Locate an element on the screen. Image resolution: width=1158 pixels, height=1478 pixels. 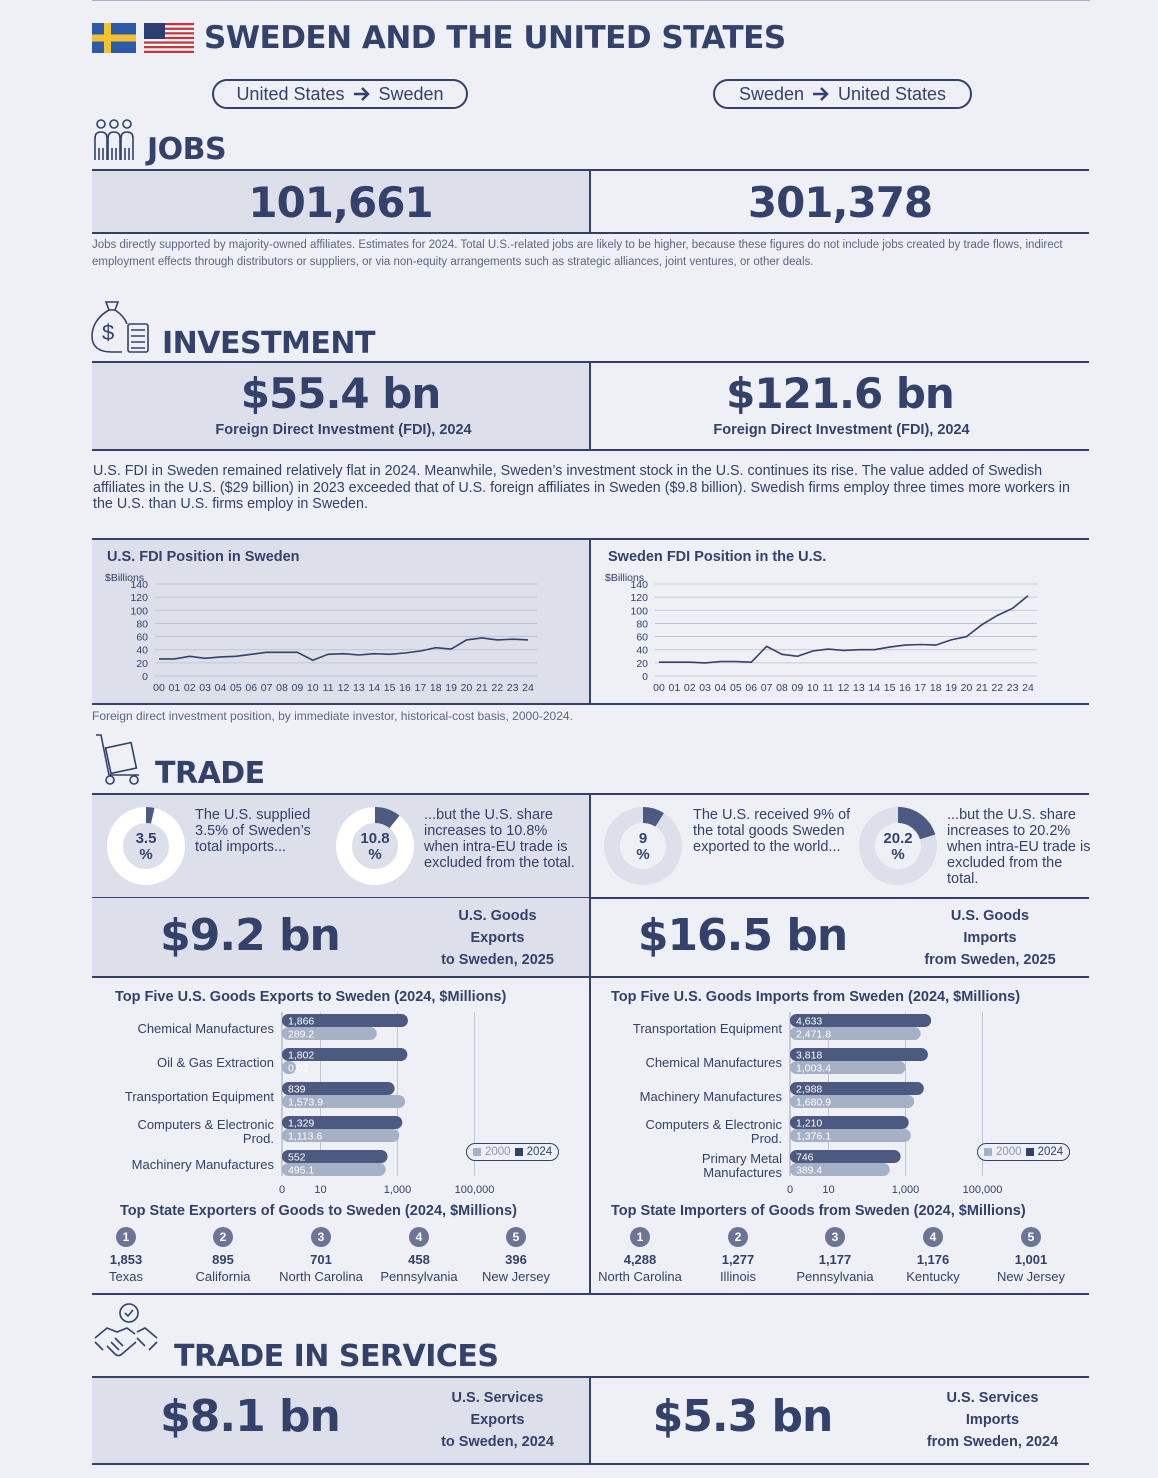
fdi-us-in-sweden-value: $55.4 bn is located at coordinates (340, 393).